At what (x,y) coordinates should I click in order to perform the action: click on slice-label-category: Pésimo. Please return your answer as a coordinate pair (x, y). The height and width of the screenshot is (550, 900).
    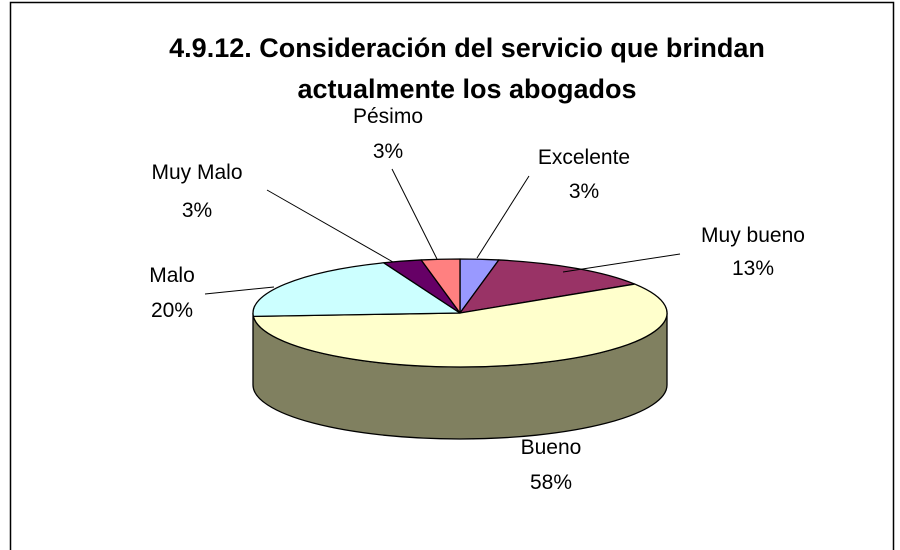
    Looking at the image, I should click on (388, 116).